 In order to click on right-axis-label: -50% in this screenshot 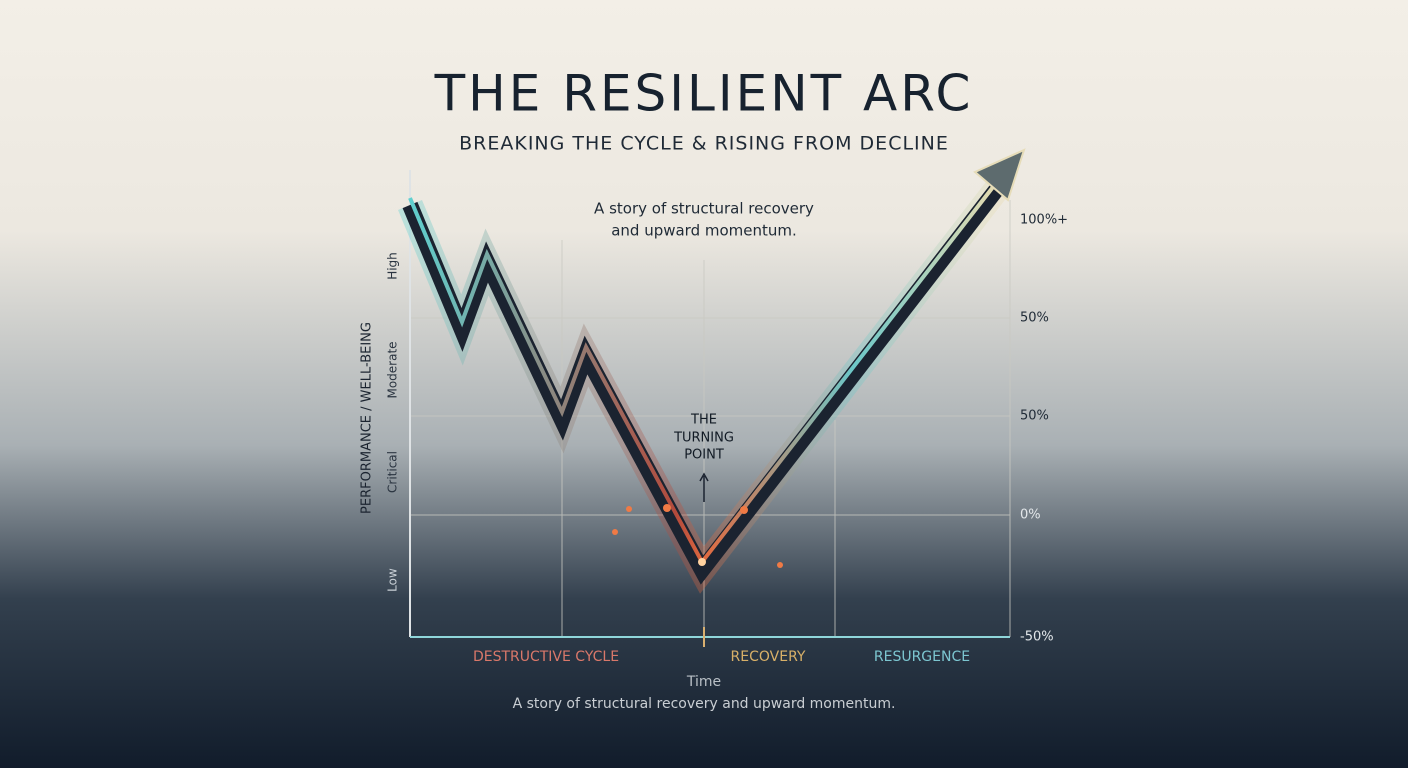, I will do `click(1037, 637)`.